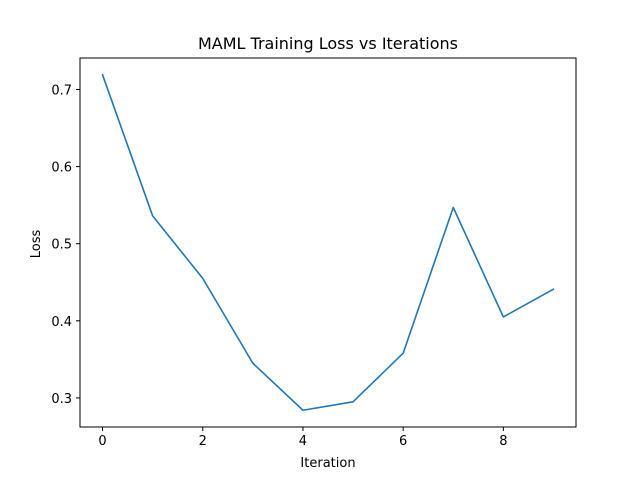  What do you see at coordinates (61, 322) in the screenshot?
I see `y-tick-label: 0.4` at bounding box center [61, 322].